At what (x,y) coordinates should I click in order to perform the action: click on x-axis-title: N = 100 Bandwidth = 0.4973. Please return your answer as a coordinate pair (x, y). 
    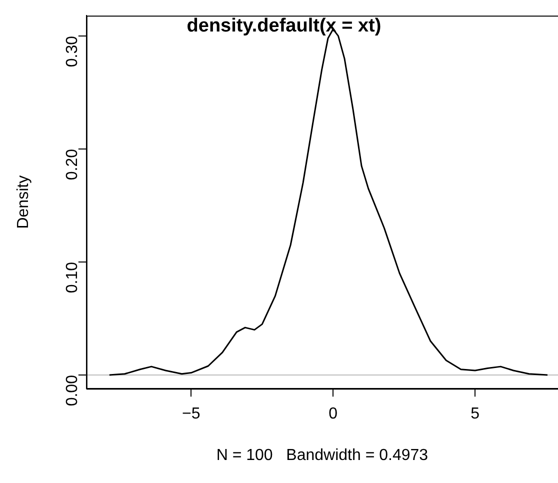
    Looking at the image, I should click on (322, 455).